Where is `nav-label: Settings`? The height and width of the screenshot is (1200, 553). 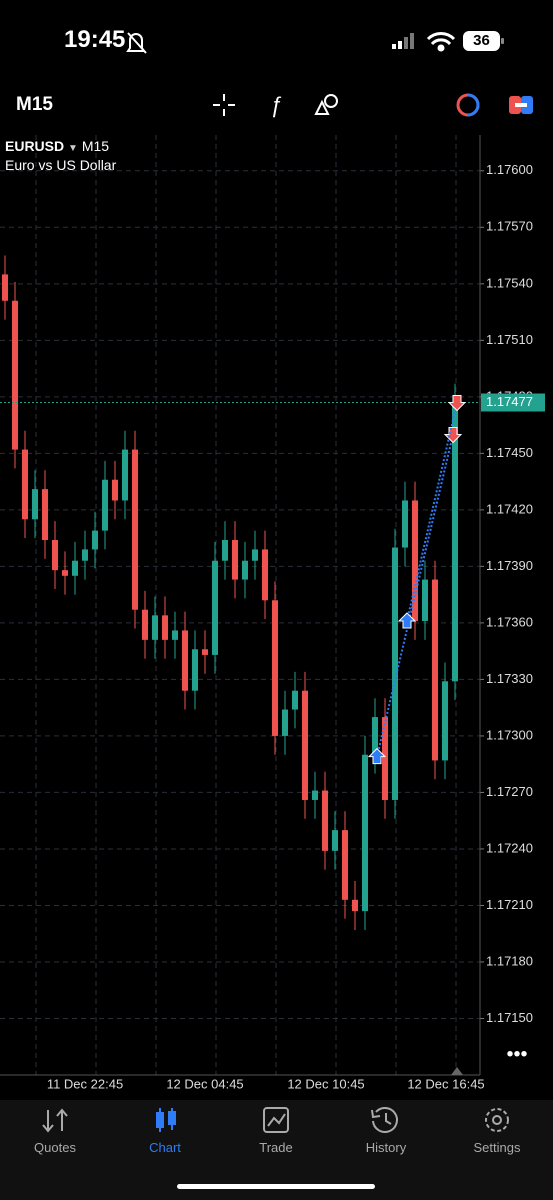 nav-label: Settings is located at coordinates (497, 1147).